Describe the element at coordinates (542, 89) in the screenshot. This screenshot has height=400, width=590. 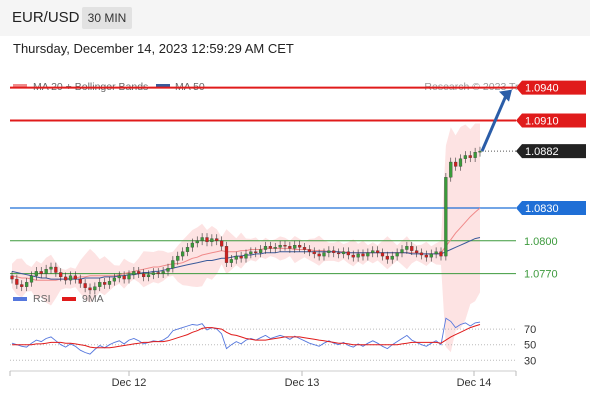
I see `level-label-1.0940: 1.0940` at that location.